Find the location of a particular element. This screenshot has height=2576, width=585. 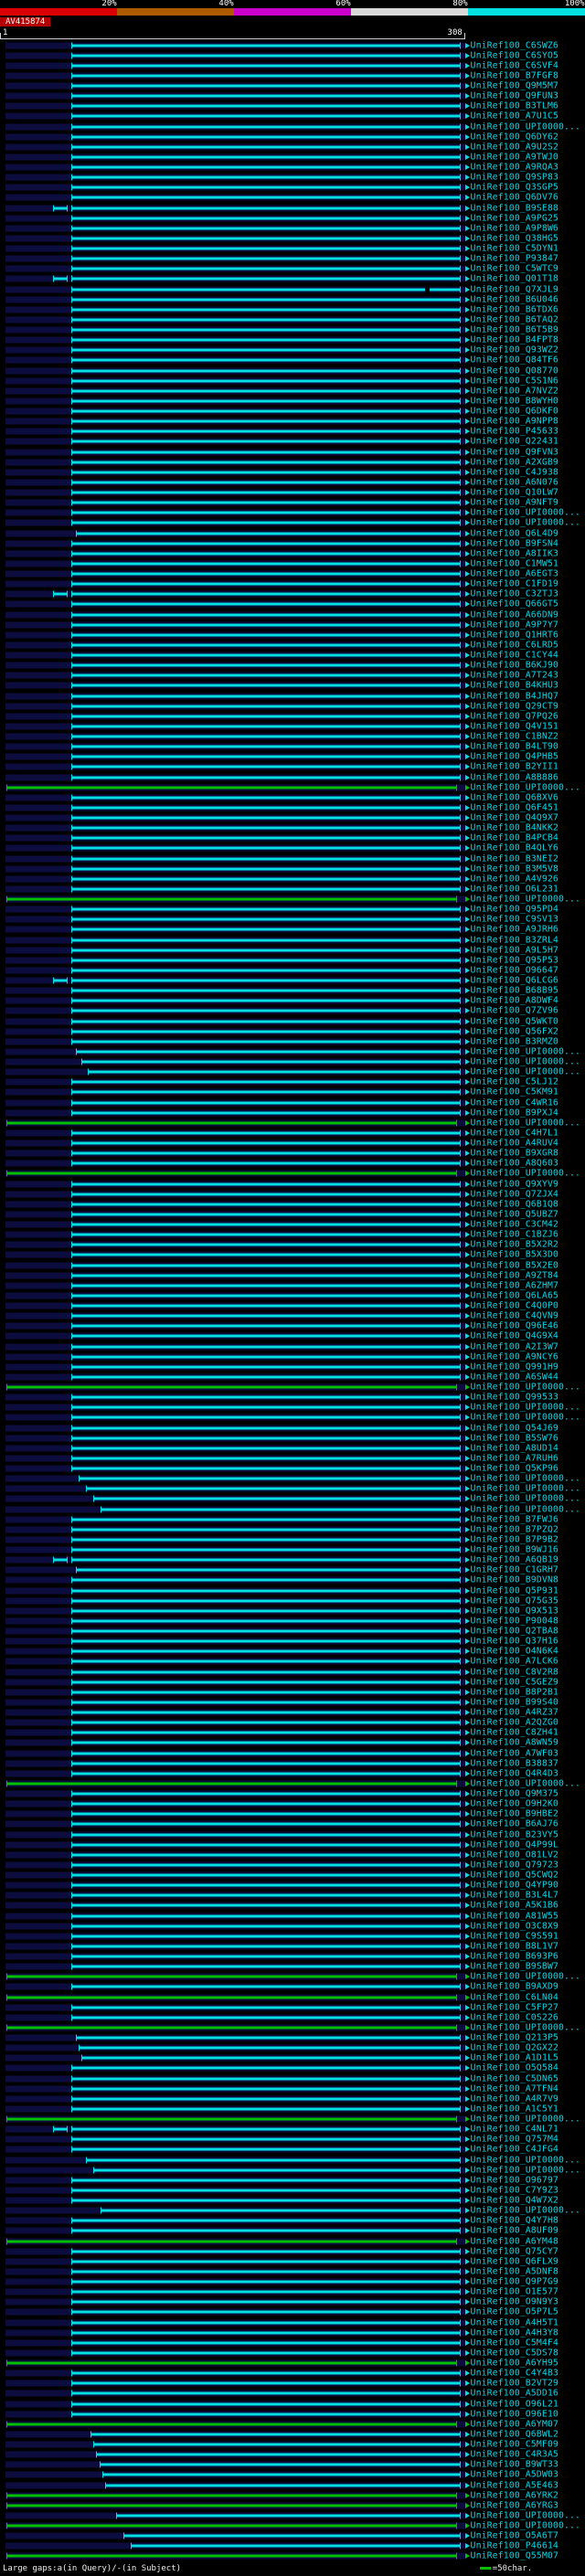

hit-accession-label: UniRef100_C6LRD5 is located at coordinates (514, 645).